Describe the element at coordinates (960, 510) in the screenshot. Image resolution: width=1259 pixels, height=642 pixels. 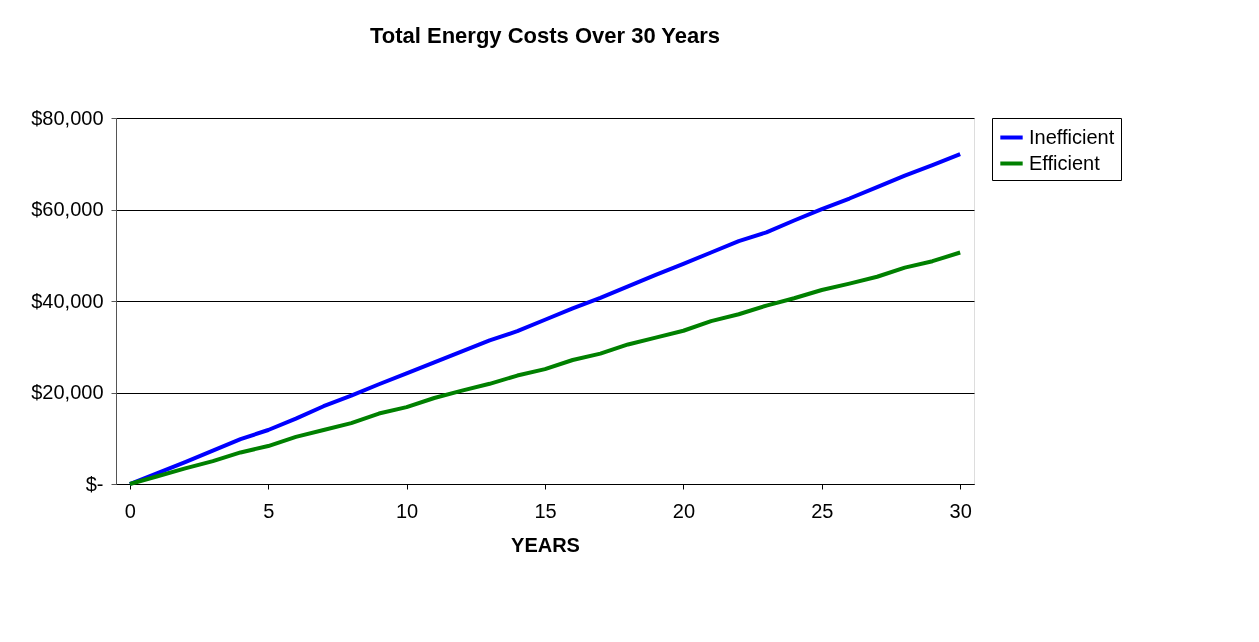
I see `x-tick-label: 30` at that location.